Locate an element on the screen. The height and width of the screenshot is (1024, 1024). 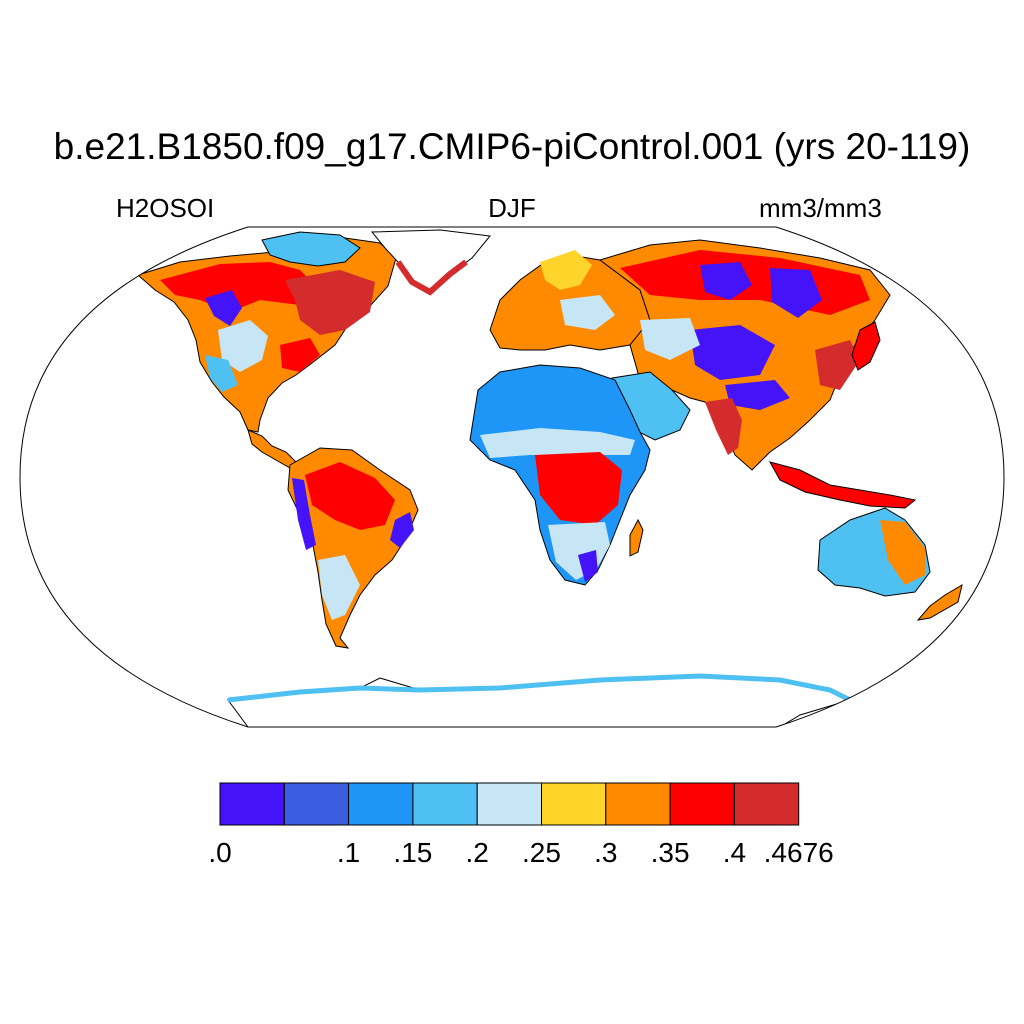
central-africa-red is located at coordinates (578, 488).